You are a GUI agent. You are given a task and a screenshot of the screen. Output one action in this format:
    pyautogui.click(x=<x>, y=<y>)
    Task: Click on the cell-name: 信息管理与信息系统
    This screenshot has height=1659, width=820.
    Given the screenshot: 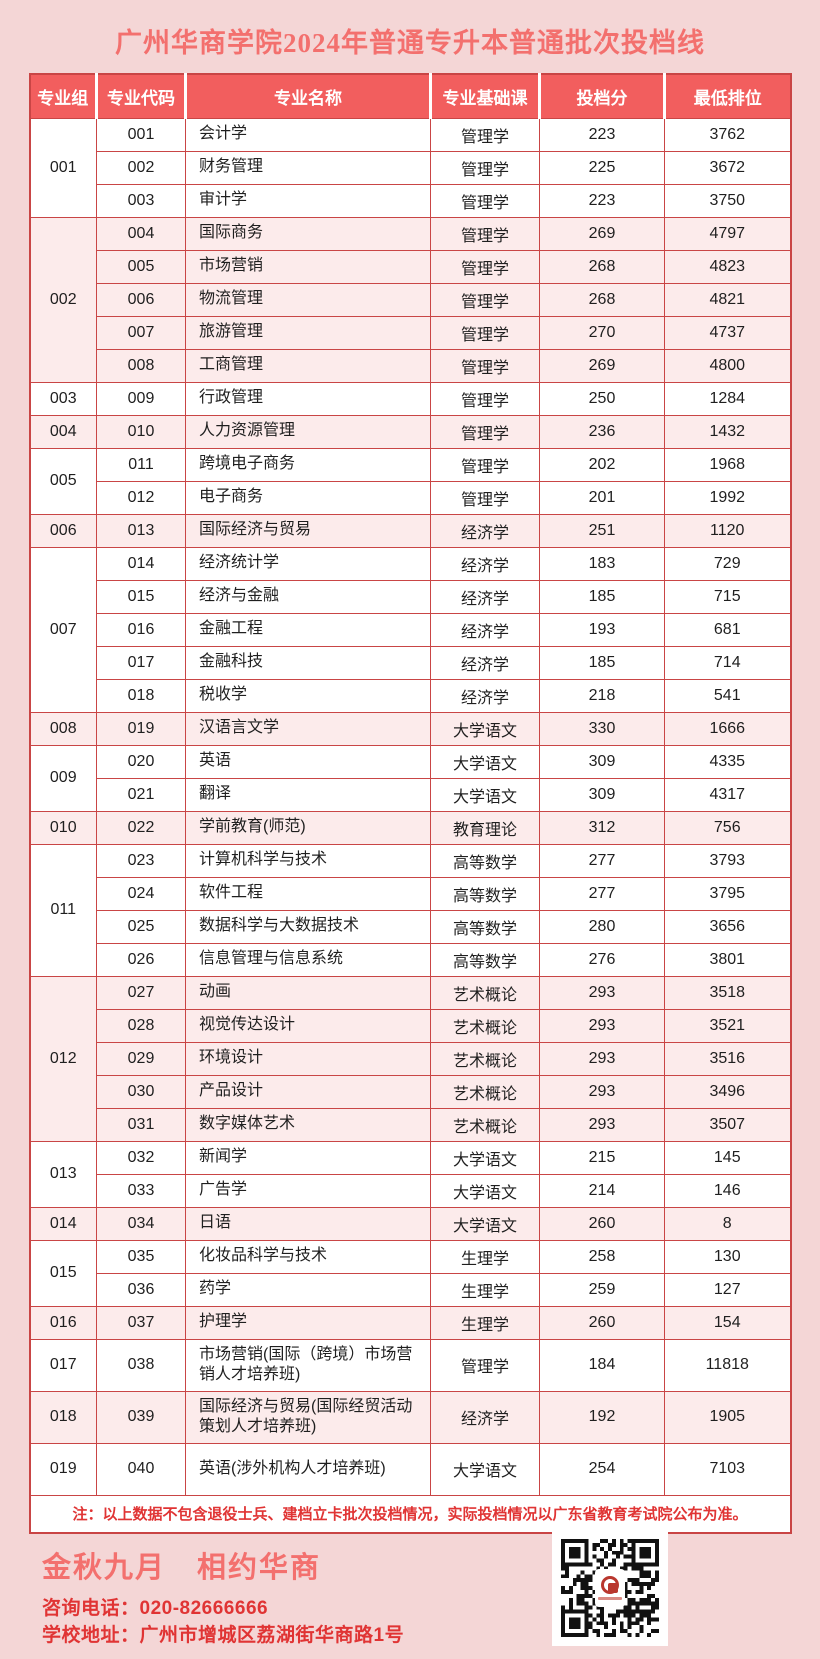 What is the action you would take?
    pyautogui.click(x=308, y=959)
    